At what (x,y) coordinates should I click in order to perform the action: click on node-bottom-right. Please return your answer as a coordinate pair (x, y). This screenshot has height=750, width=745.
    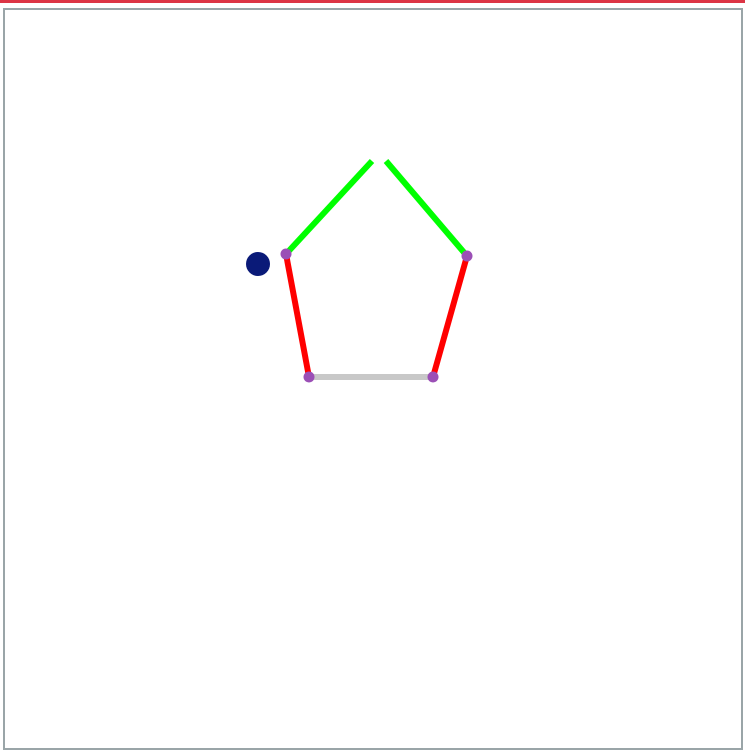
    Looking at the image, I should click on (433, 377).